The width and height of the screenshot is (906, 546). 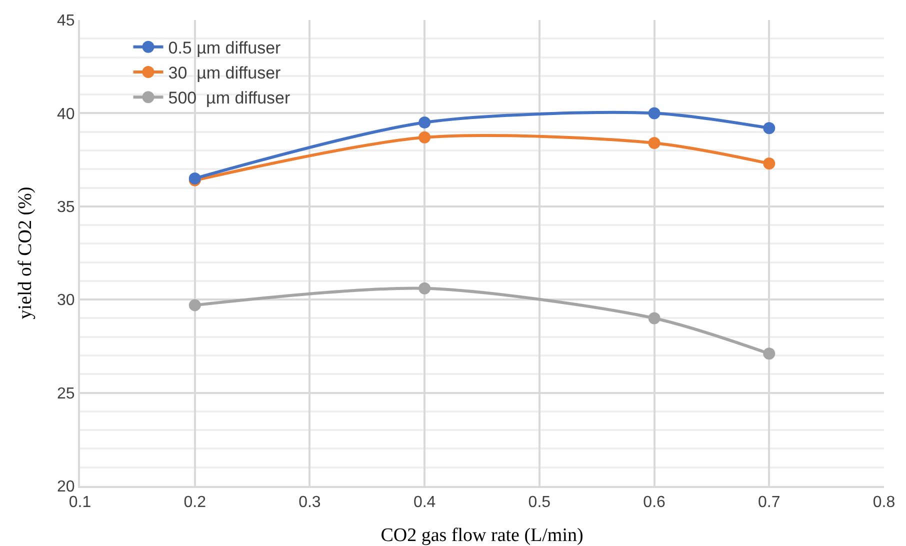 I want to click on x-tick-label: 0.8, so click(x=884, y=503).